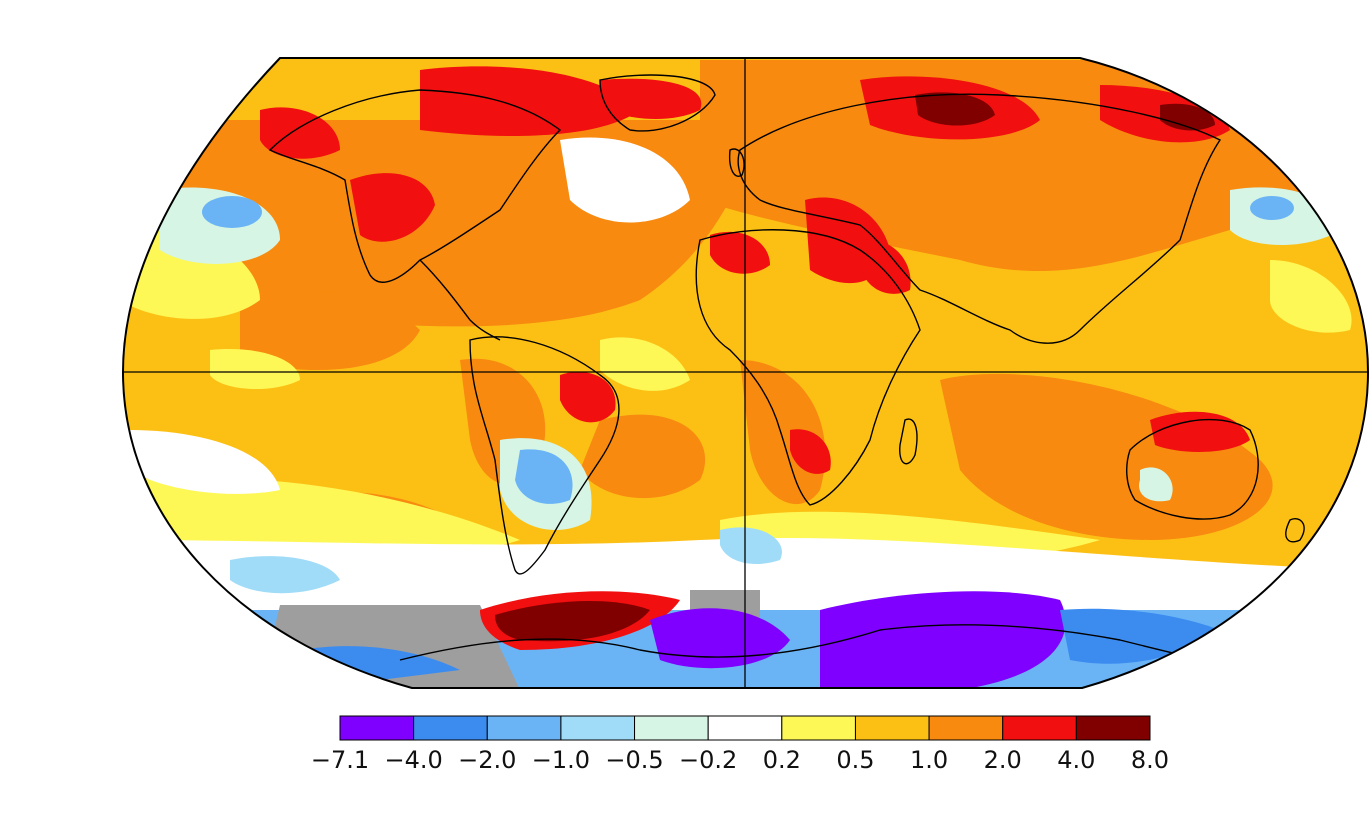  What do you see at coordinates (908, 441) in the screenshot?
I see `madagascar-outline` at bounding box center [908, 441].